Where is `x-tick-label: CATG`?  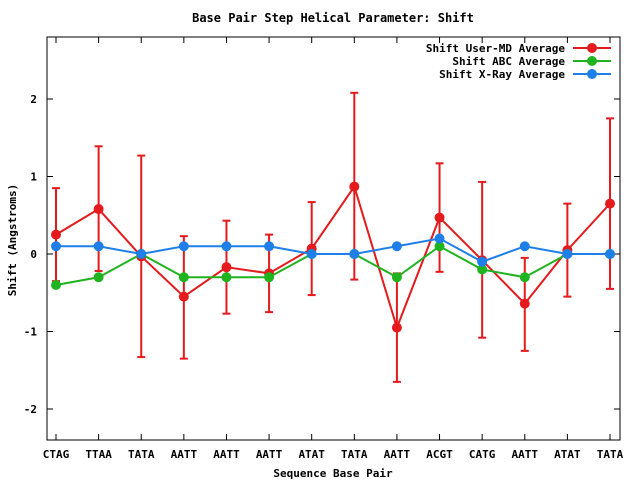 x-tick-label: CATG is located at coordinates (482, 454).